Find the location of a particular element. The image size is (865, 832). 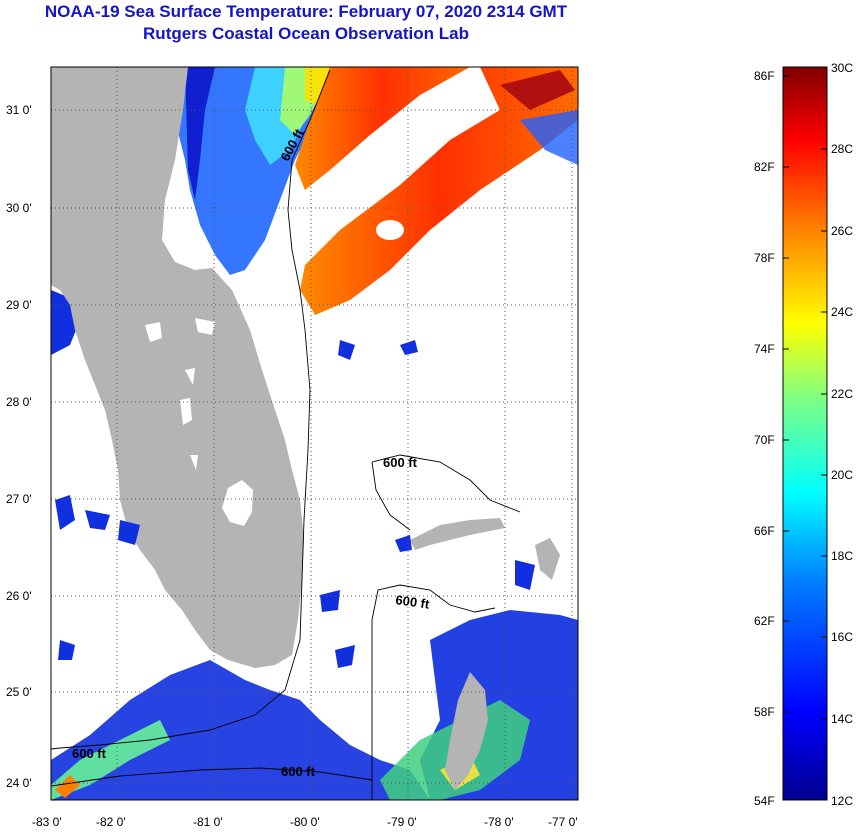

colorbar-c-label: 16C is located at coordinates (842, 637).